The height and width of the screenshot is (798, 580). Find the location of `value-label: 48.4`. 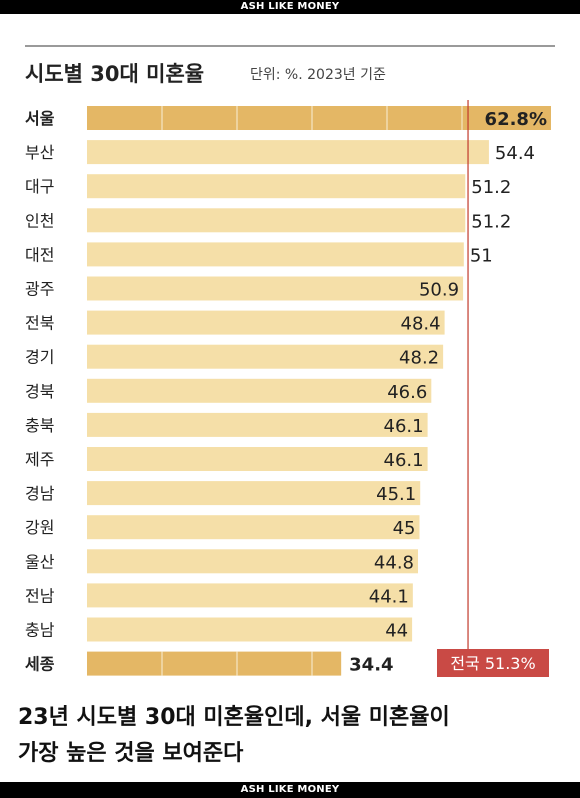

value-label: 48.4 is located at coordinates (421, 324).